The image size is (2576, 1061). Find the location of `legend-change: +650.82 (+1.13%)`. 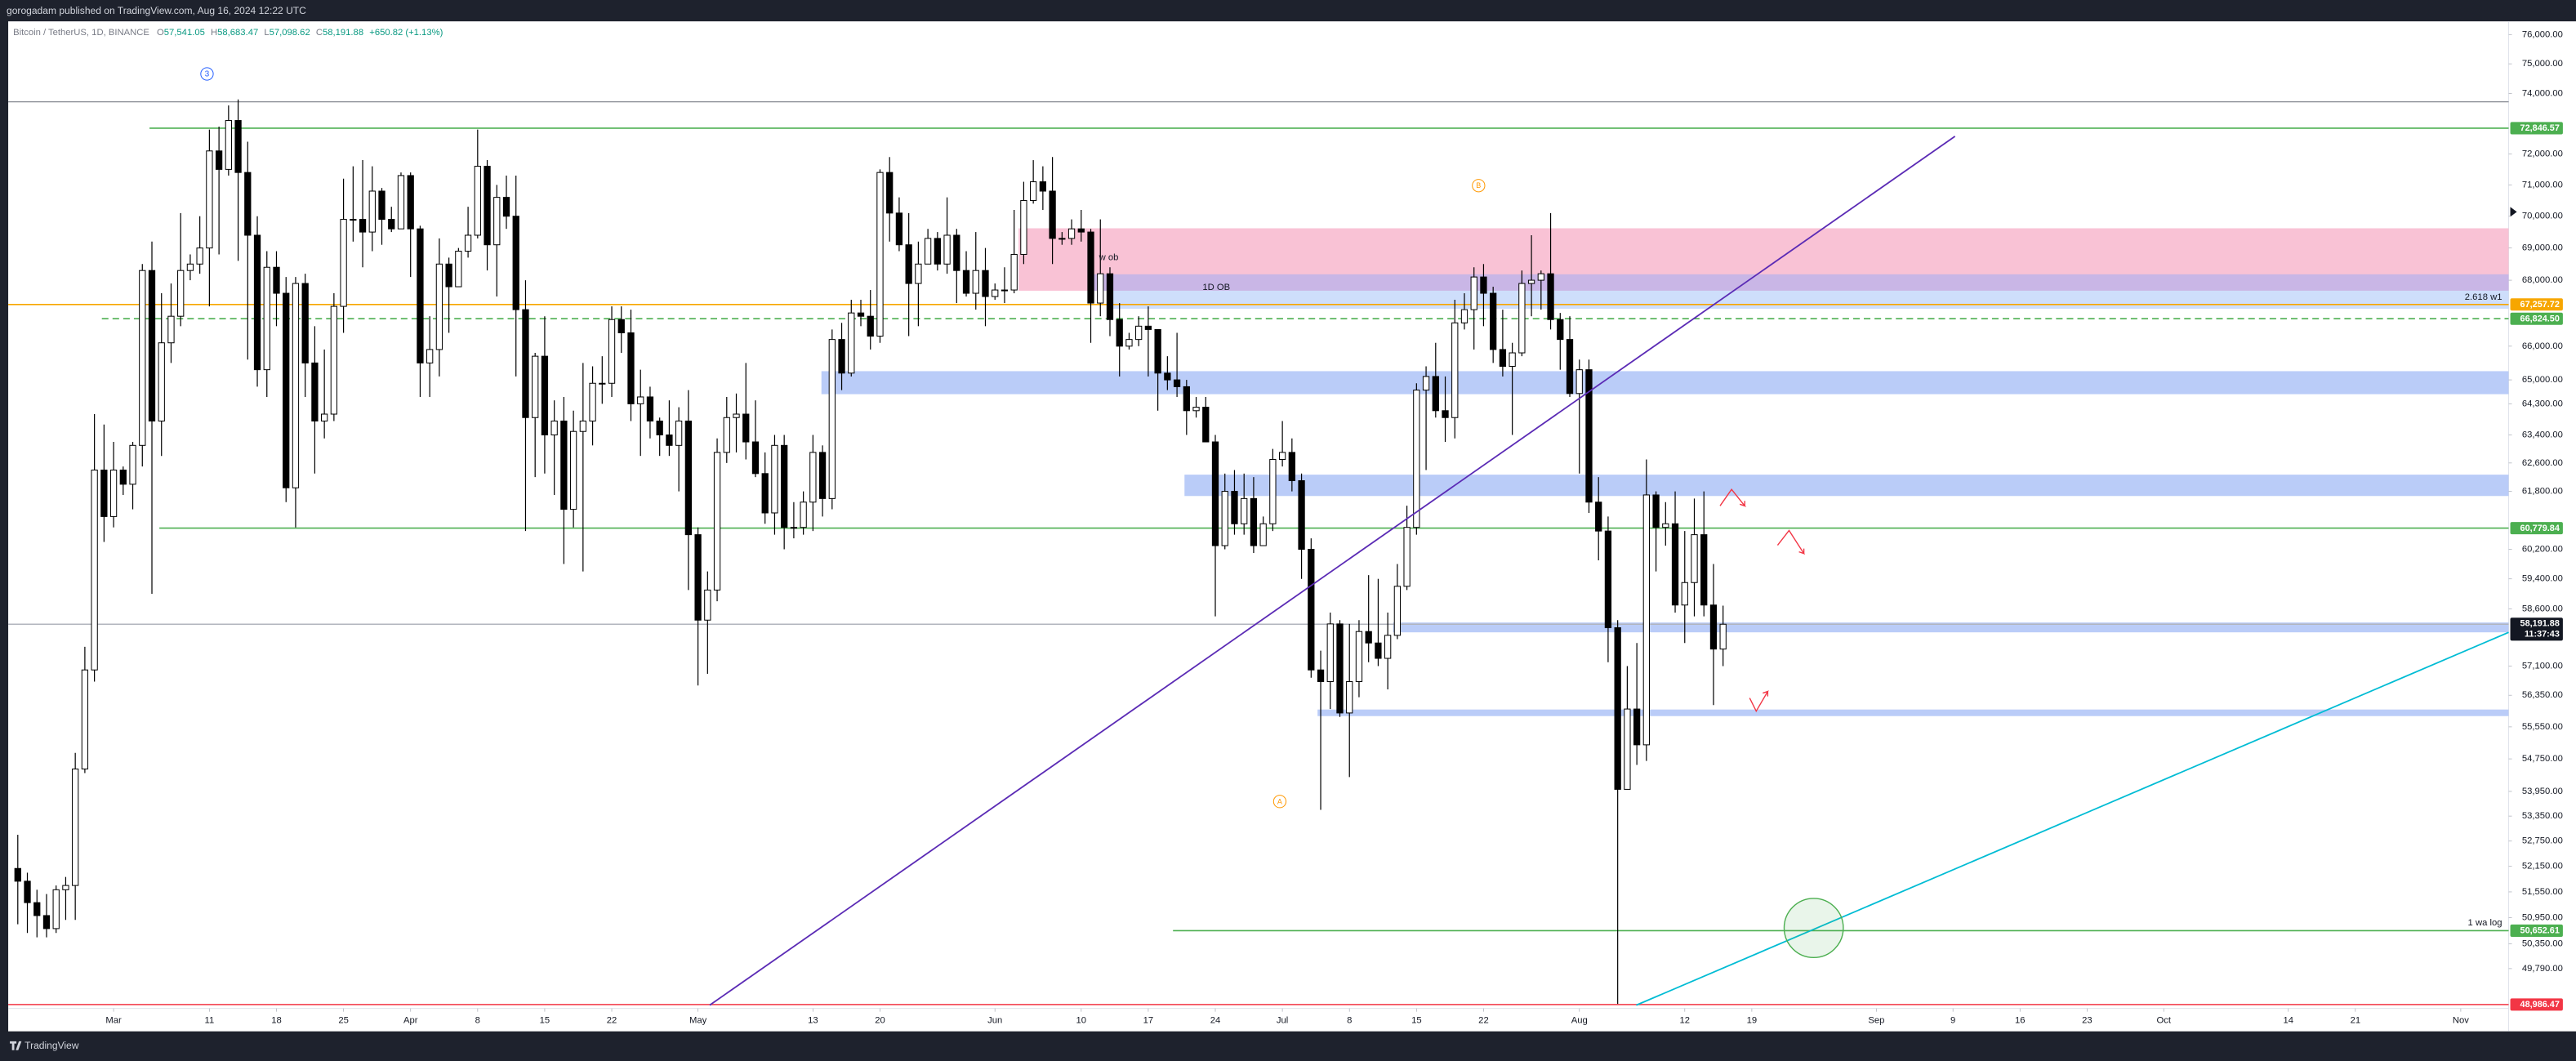

legend-change: +650.82 (+1.13%) is located at coordinates (406, 33).